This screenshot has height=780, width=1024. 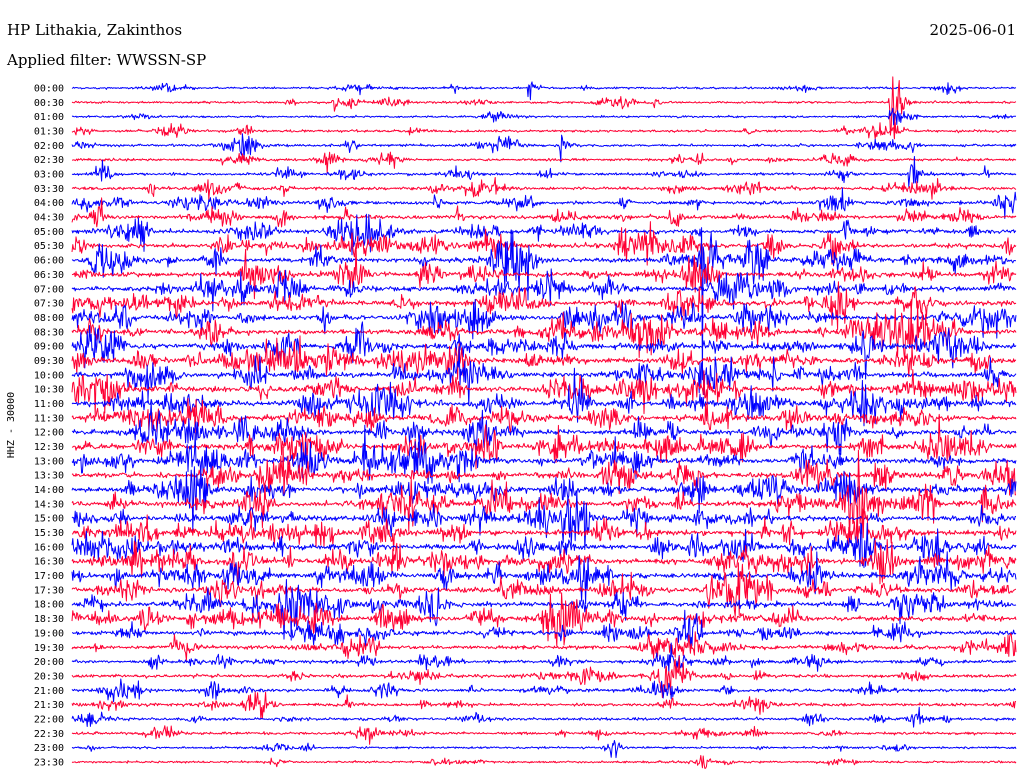 I want to click on y-tick-label: 18:30, so click(x=49, y=619).